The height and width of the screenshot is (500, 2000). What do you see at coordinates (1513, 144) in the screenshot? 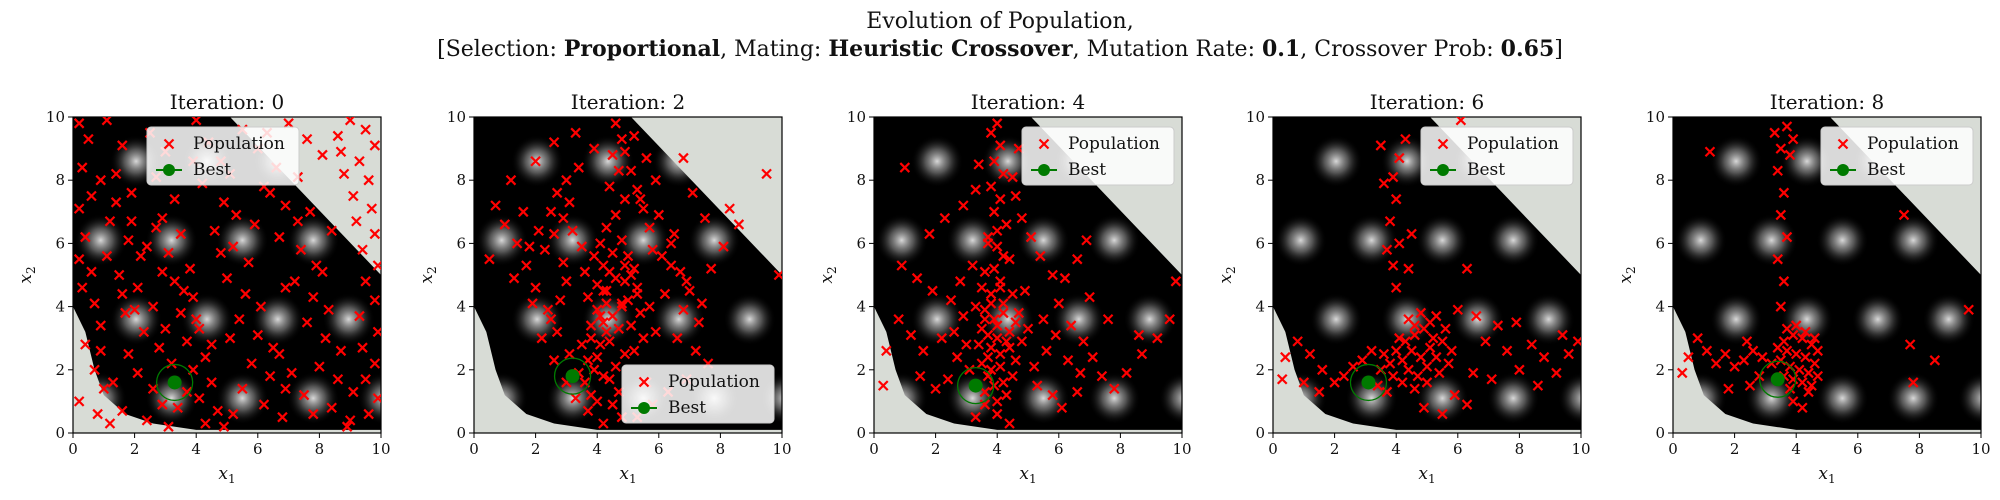
I see `legend-label: Population` at bounding box center [1513, 144].